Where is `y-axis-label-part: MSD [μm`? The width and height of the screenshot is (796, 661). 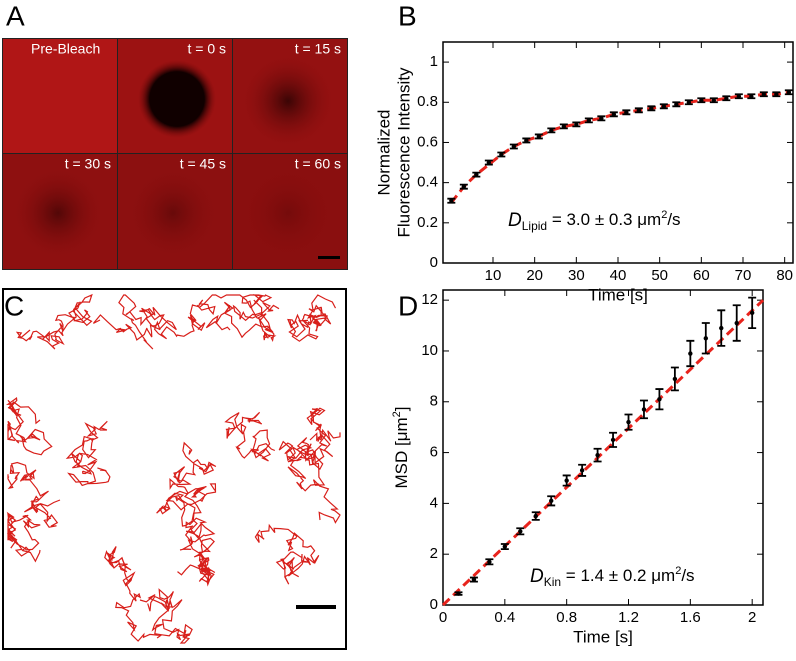 y-axis-label-part: MSD [μm is located at coordinates (401, 452).